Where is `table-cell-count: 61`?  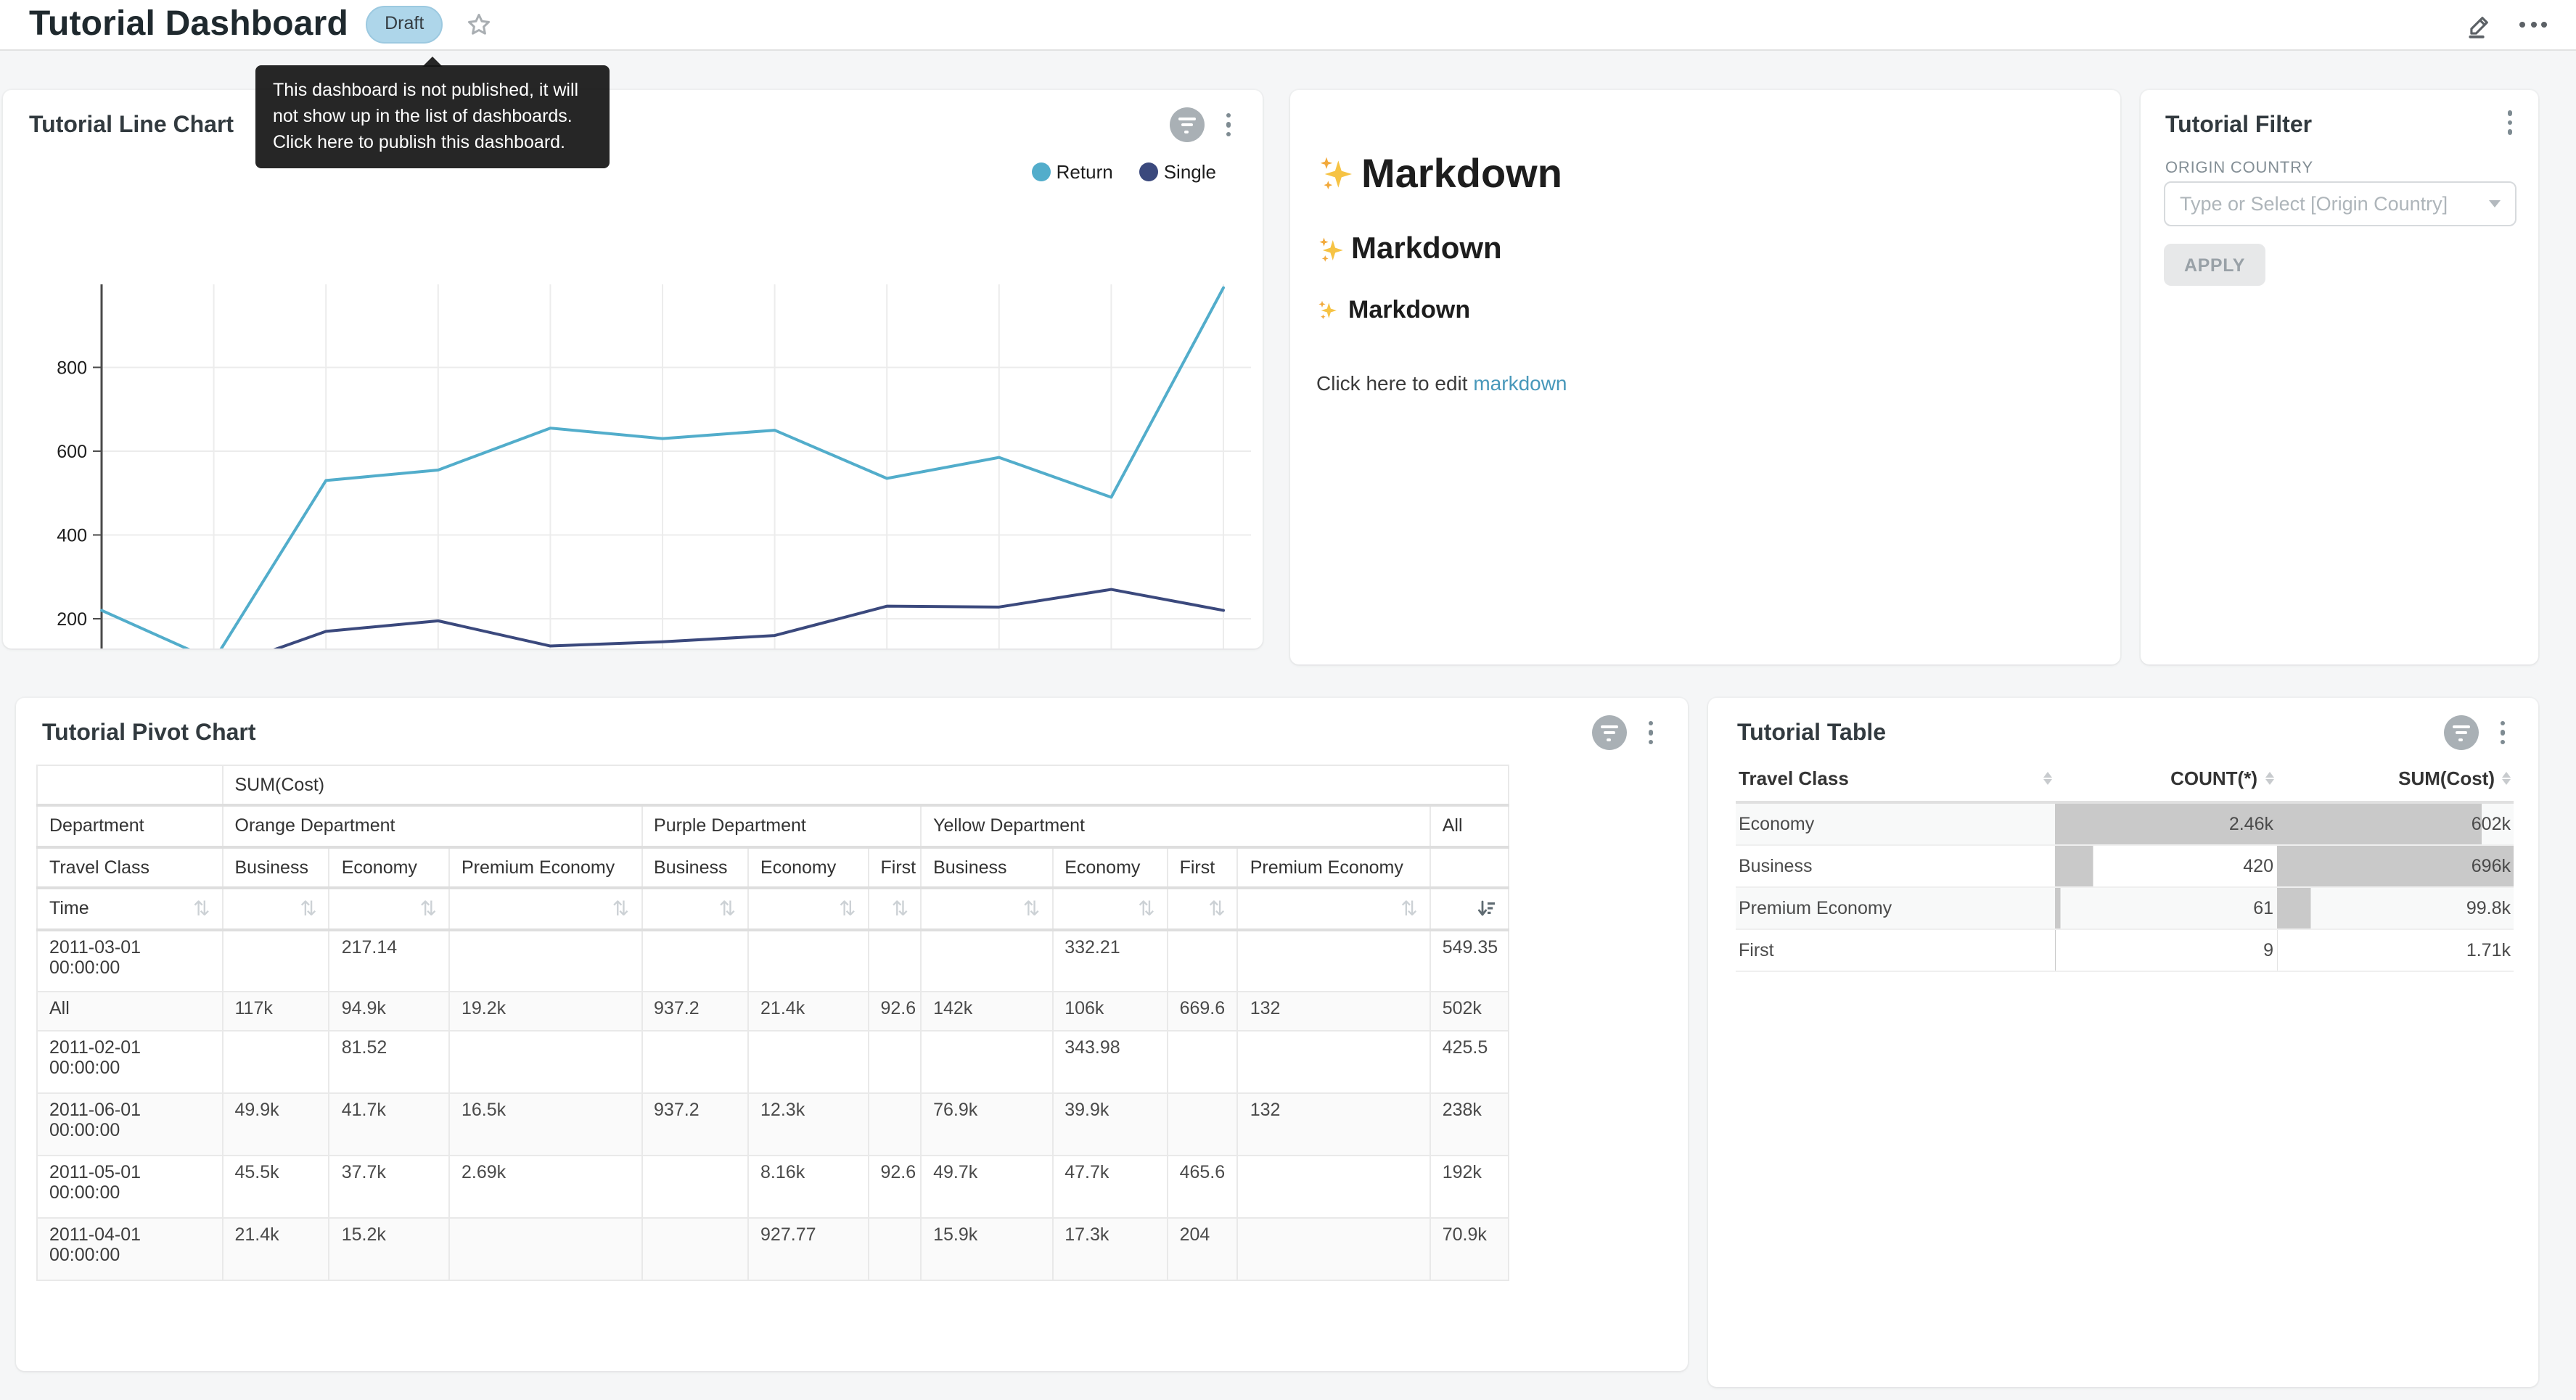
table-cell-count: 61 is located at coordinates (2165, 909).